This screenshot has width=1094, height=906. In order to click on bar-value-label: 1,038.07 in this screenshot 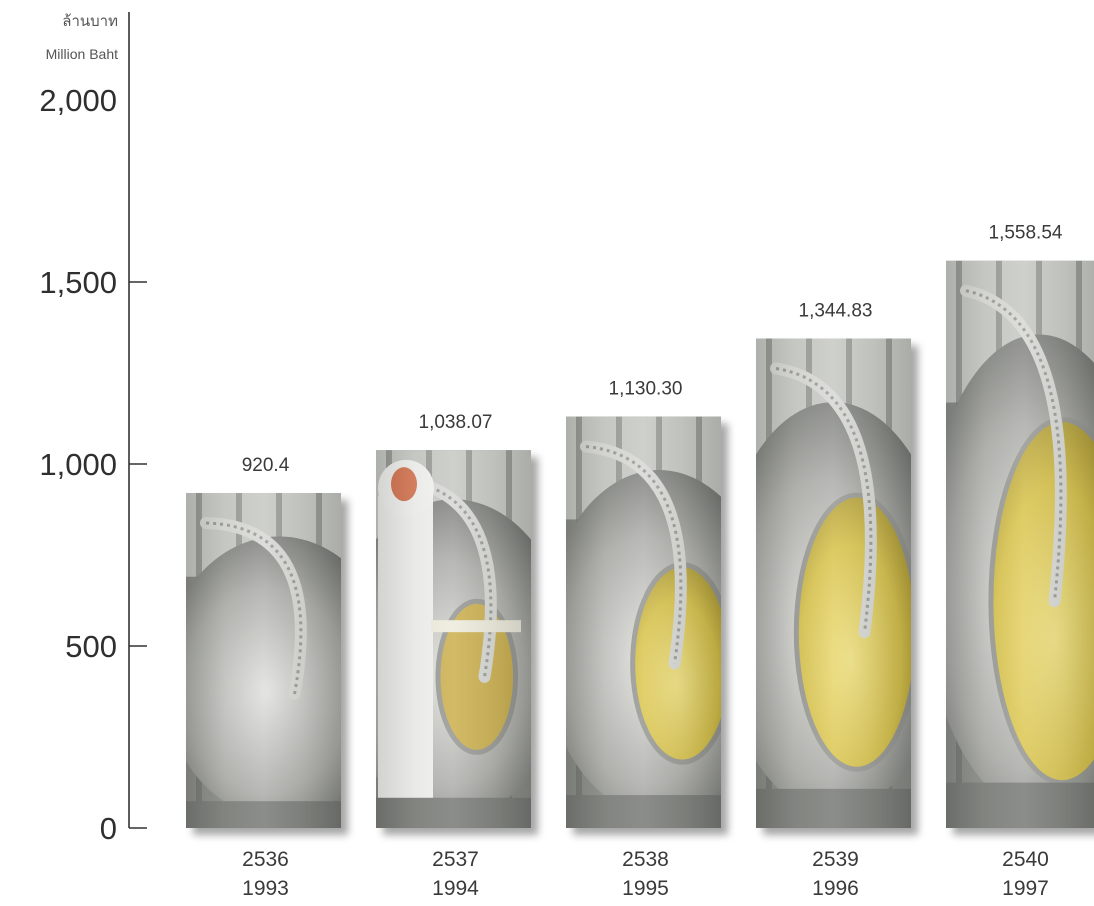, I will do `click(456, 422)`.